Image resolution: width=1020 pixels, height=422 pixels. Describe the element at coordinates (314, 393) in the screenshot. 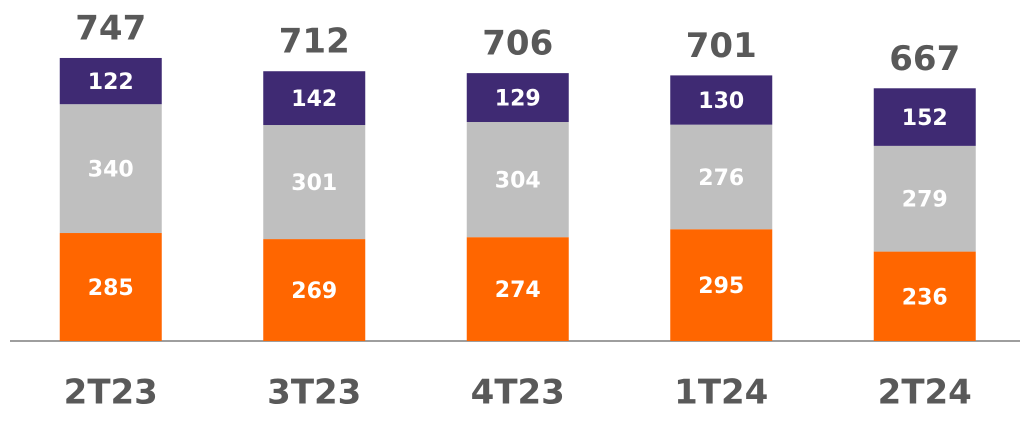

I see `x-tick-label: 3T23` at that location.